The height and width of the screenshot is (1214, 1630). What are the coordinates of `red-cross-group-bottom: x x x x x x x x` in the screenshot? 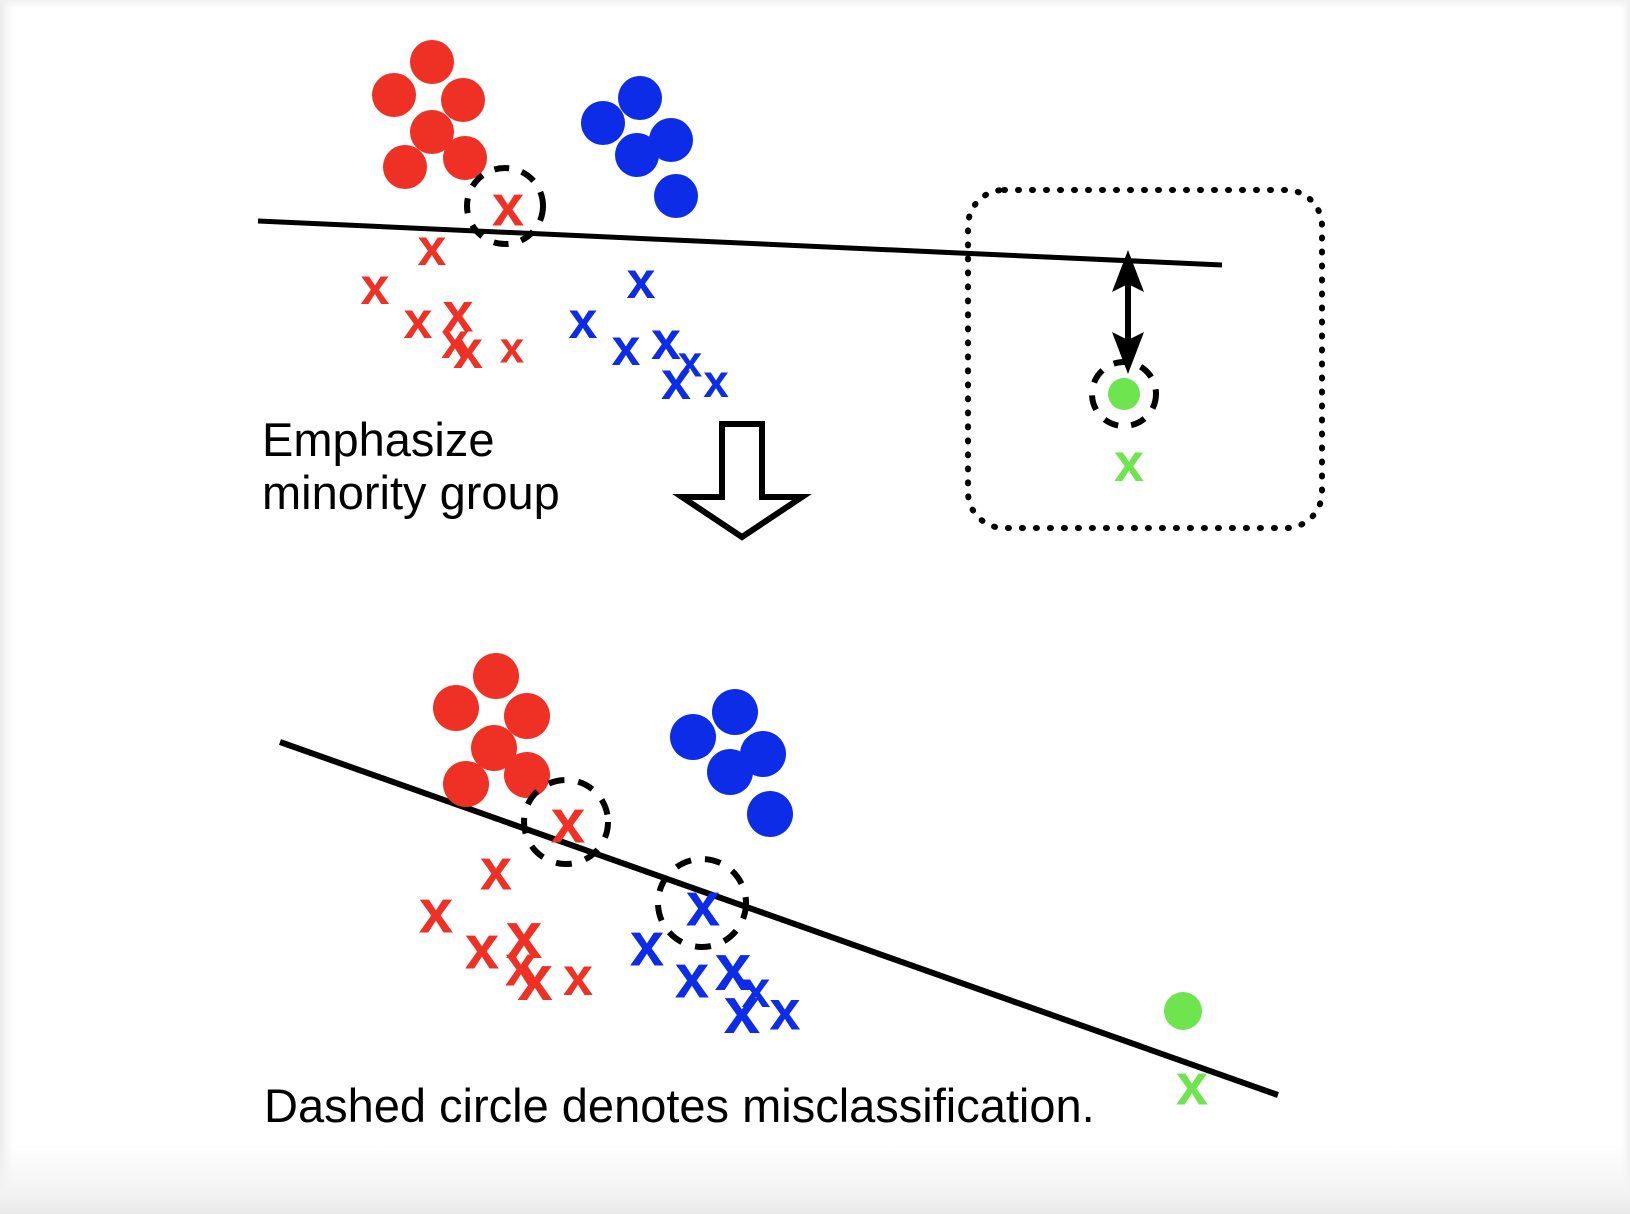 It's located at (506, 901).